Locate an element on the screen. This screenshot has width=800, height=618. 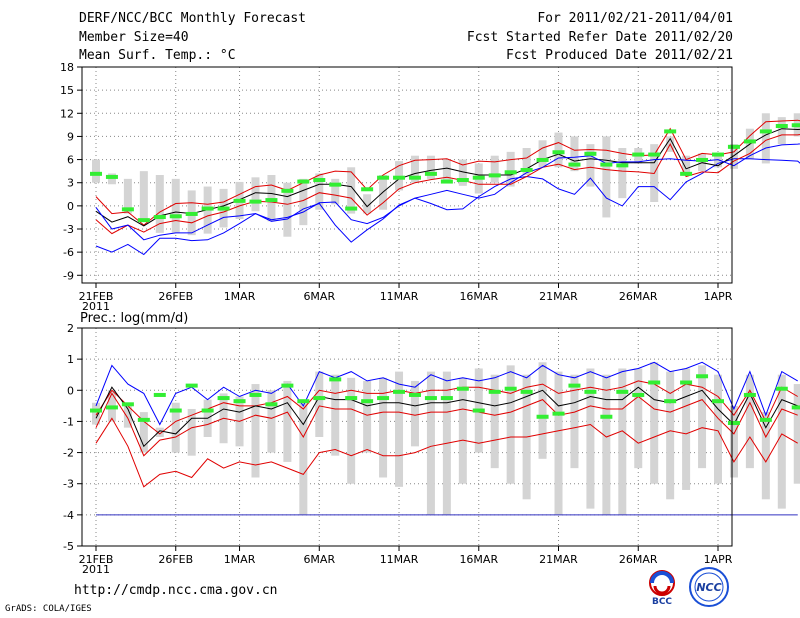
y-tick-label: 6 is located at coordinates (70, 160).